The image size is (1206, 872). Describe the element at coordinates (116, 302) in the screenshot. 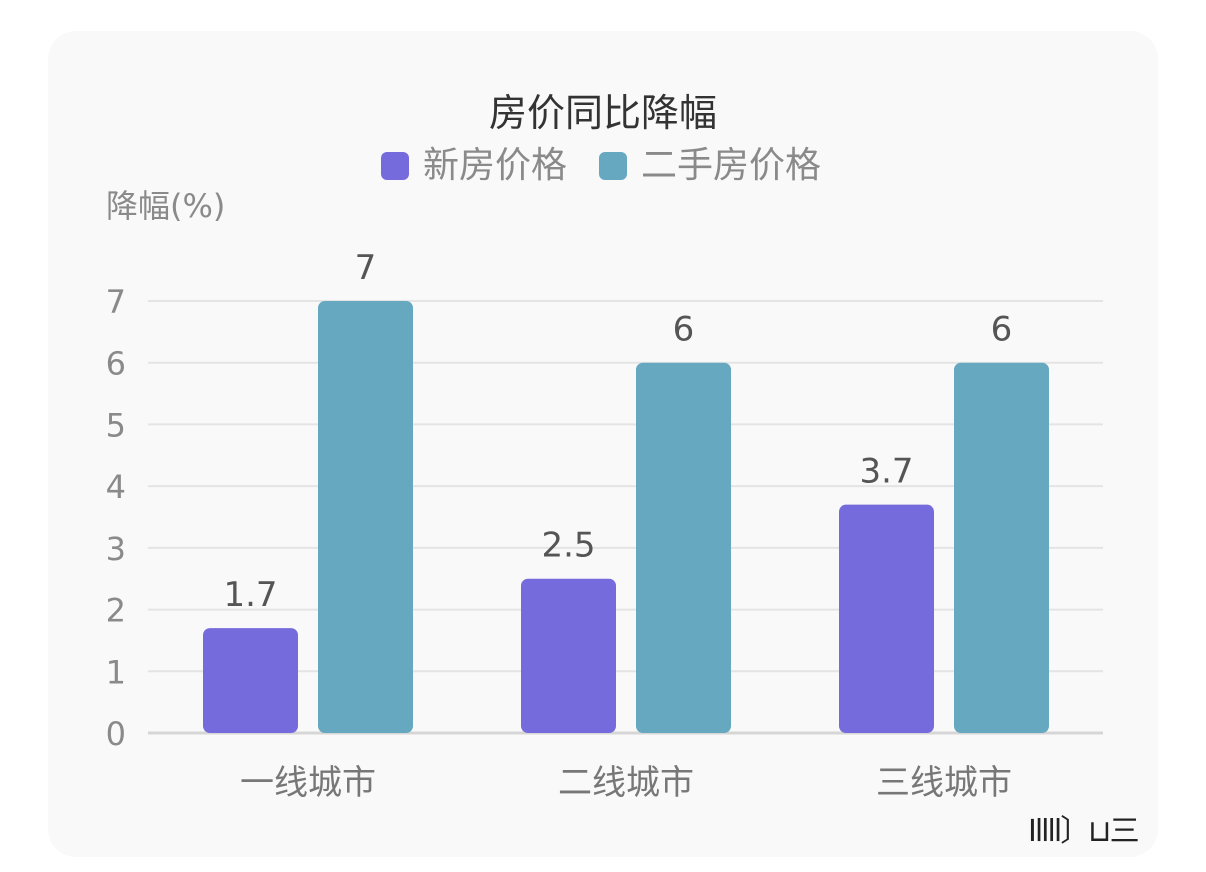

I see `y-tick-label: 7` at that location.